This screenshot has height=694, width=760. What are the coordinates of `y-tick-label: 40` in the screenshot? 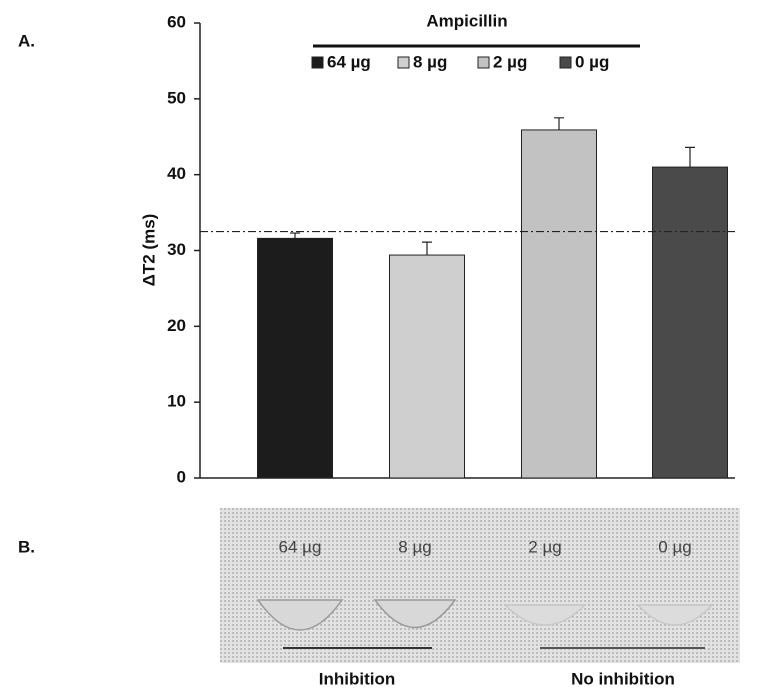 It's located at (176, 173).